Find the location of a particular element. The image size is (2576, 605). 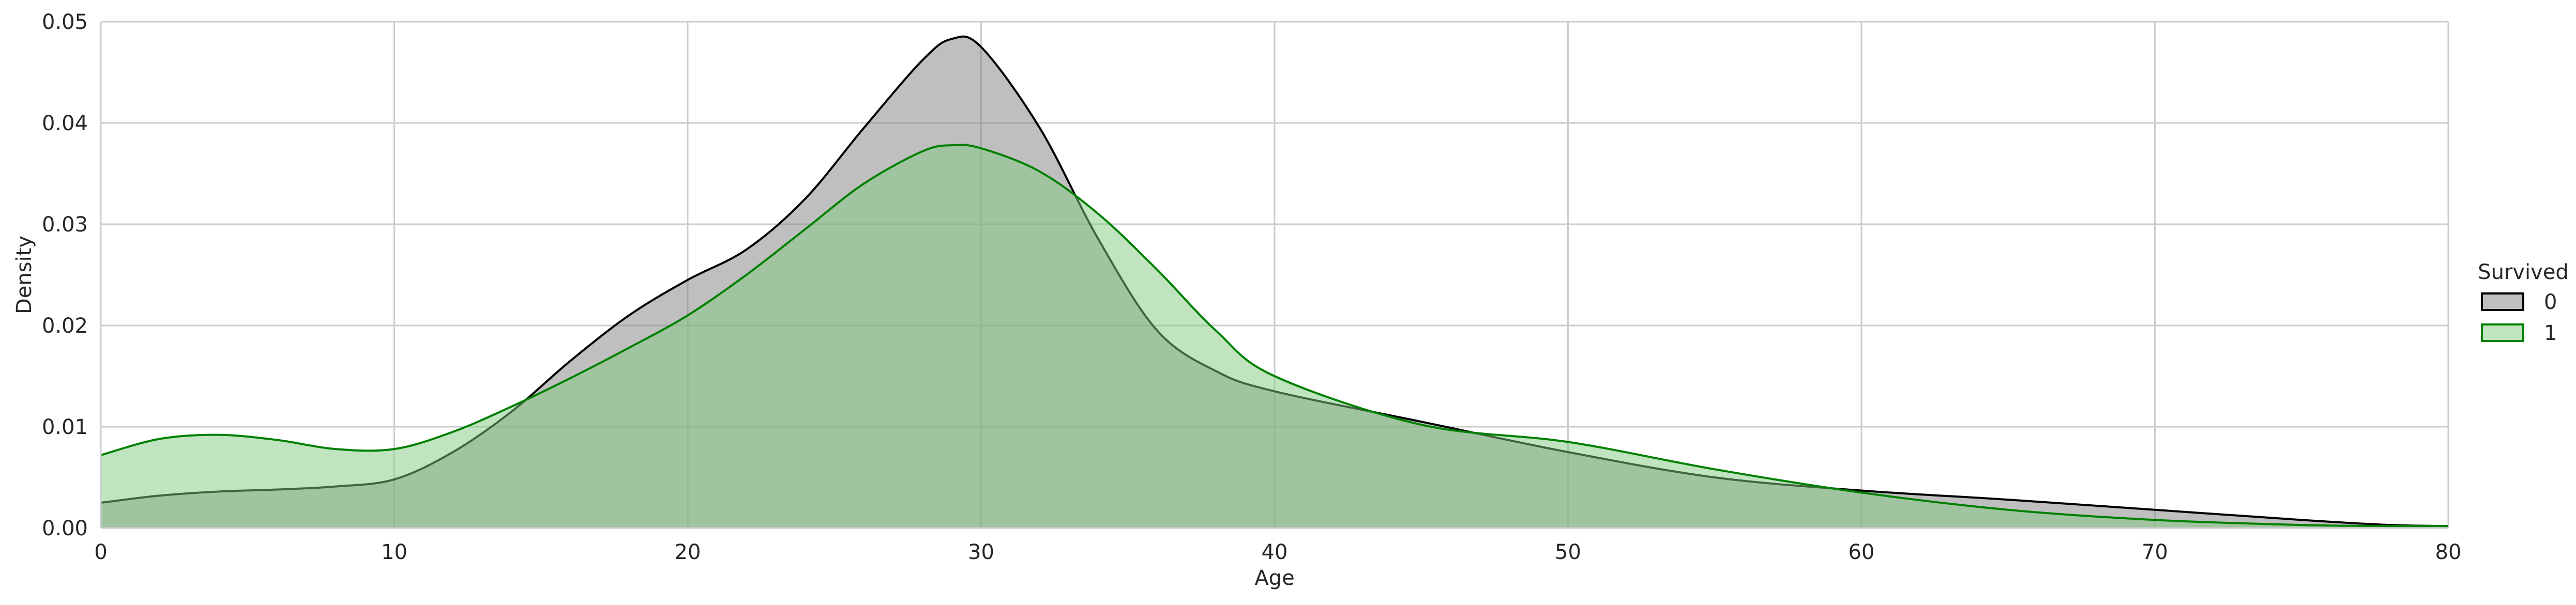

y-tick-labels: 0.00 0.01 0.02 0.03 0.04 0.05 is located at coordinates (65, 275).